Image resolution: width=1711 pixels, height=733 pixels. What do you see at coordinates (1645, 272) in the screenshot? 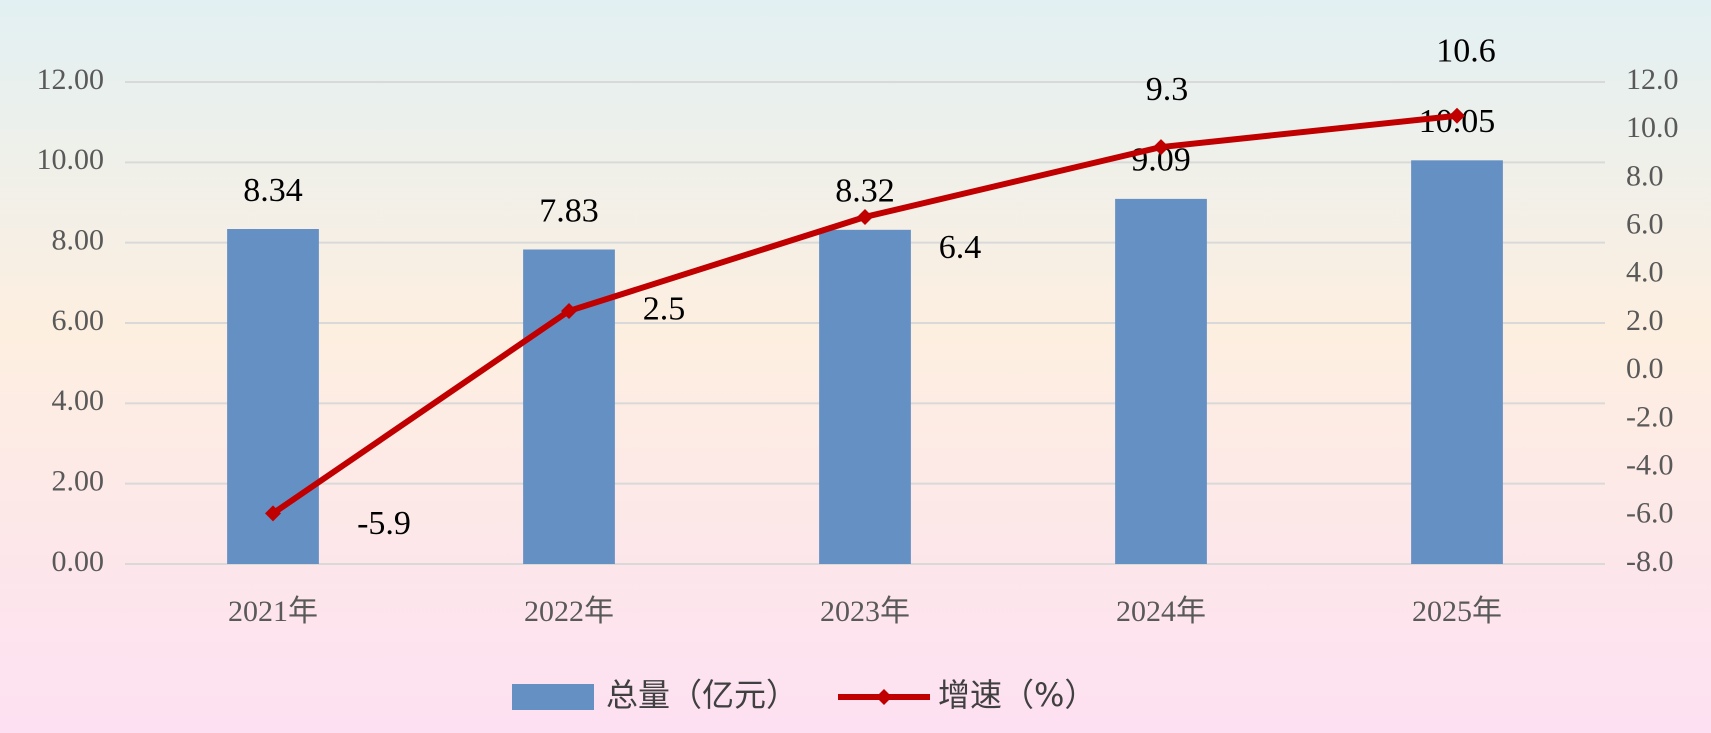
I see `y2-tick-label: 4.0` at bounding box center [1645, 272].